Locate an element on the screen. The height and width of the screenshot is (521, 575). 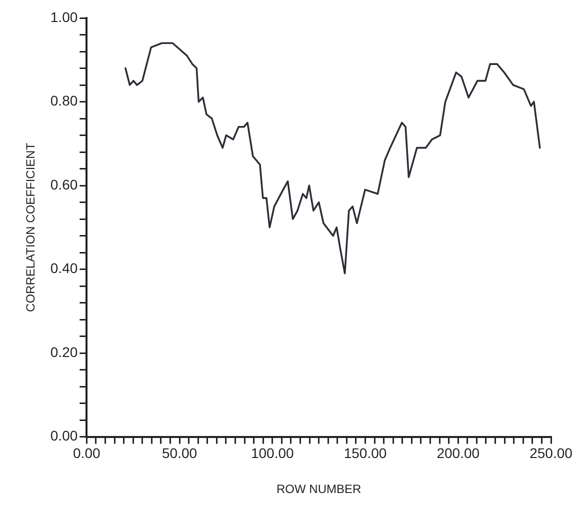
y-tick-label: 0.40 is located at coordinates (64, 268).